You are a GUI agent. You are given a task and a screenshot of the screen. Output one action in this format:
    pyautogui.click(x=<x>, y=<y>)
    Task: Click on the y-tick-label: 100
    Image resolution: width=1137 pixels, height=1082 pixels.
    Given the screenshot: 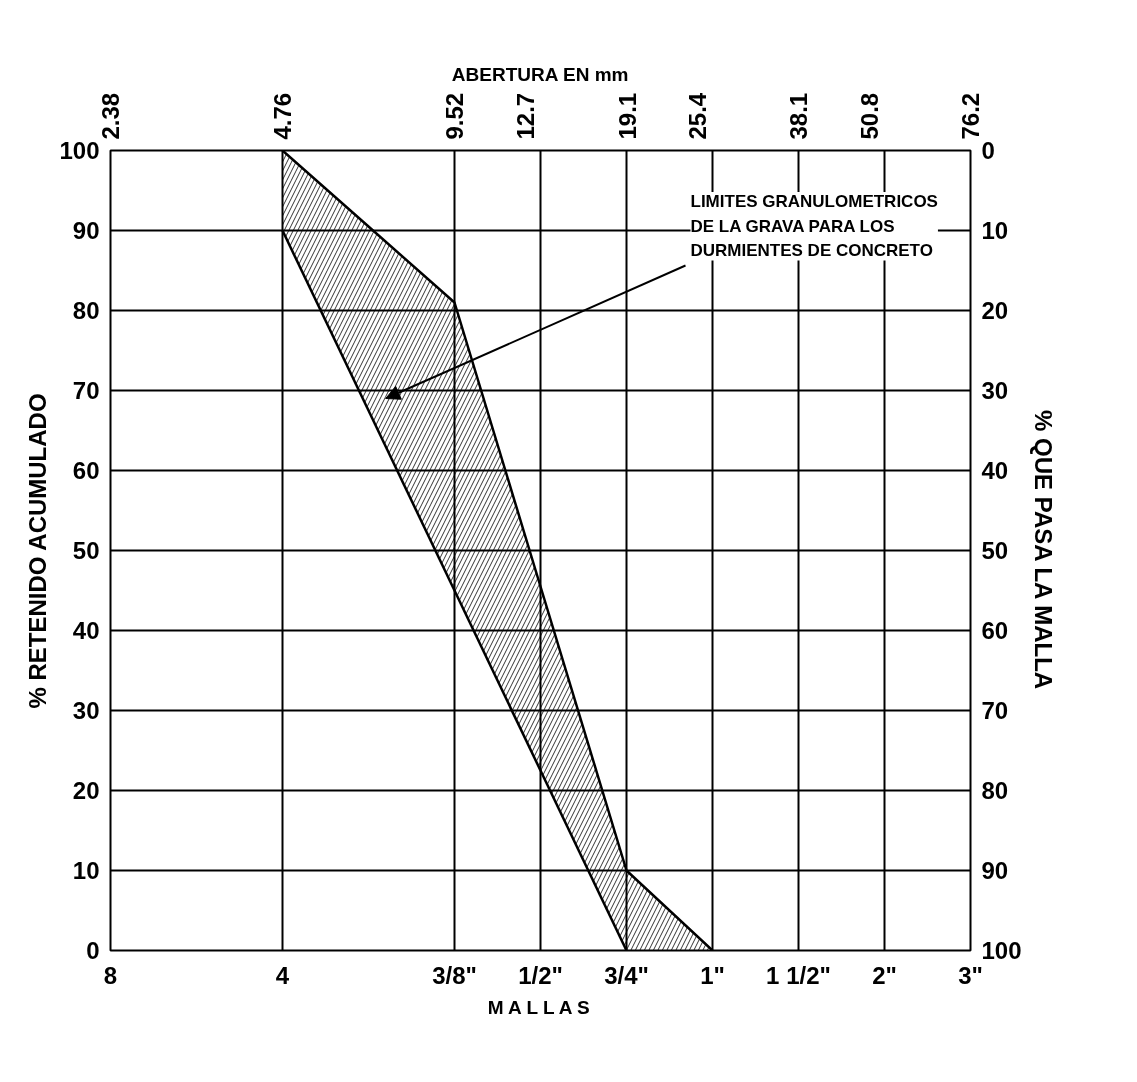 What is the action you would take?
    pyautogui.click(x=79, y=150)
    